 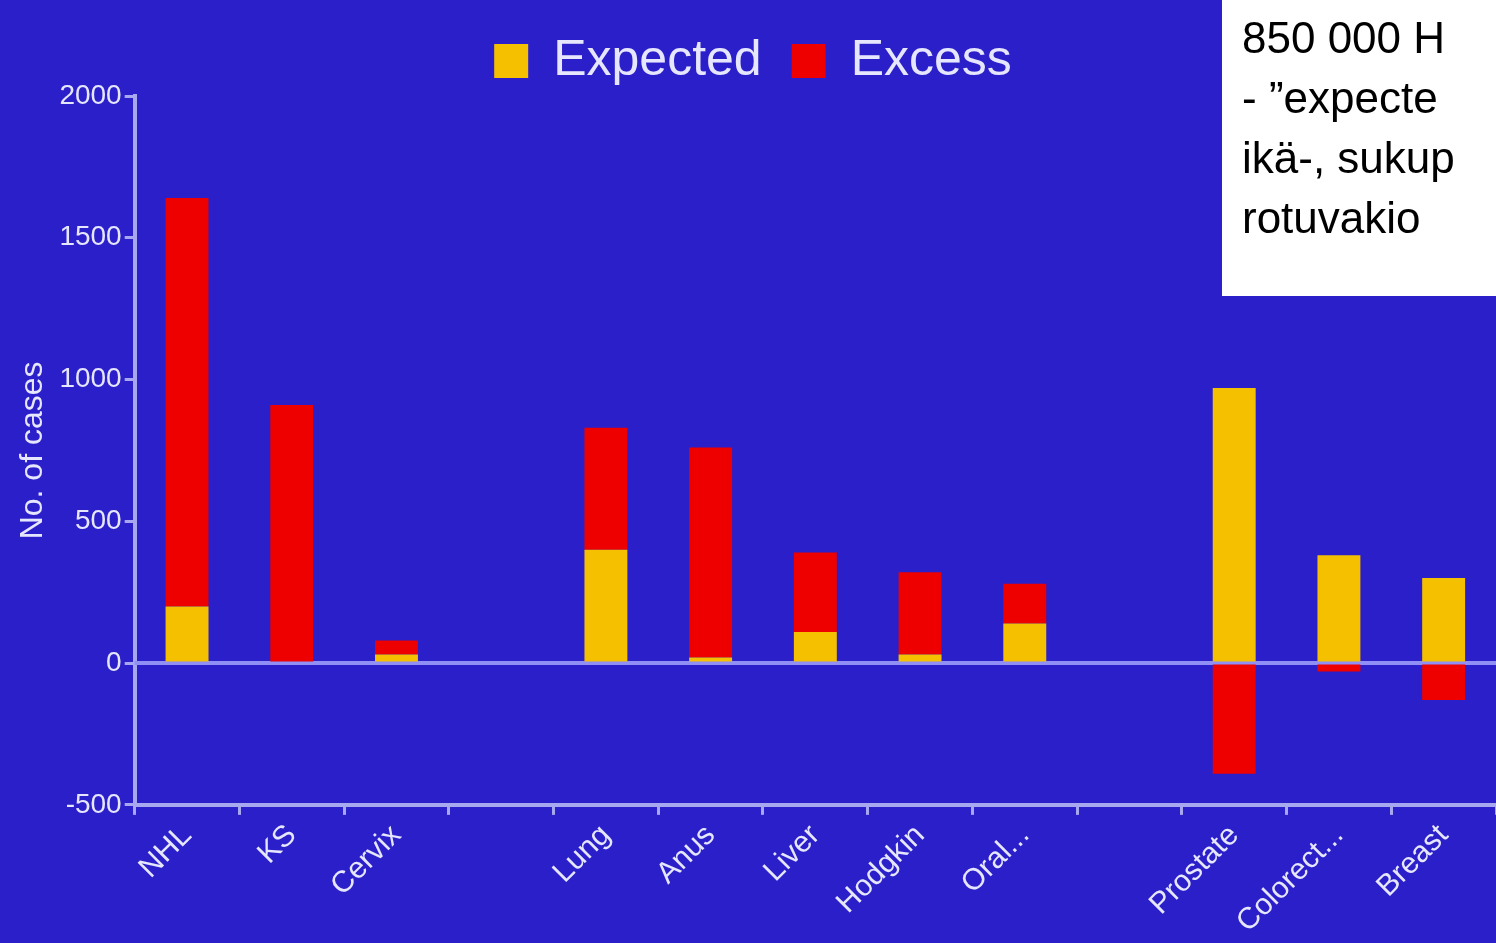 I want to click on y-tick-label: 1500, so click(x=90, y=236).